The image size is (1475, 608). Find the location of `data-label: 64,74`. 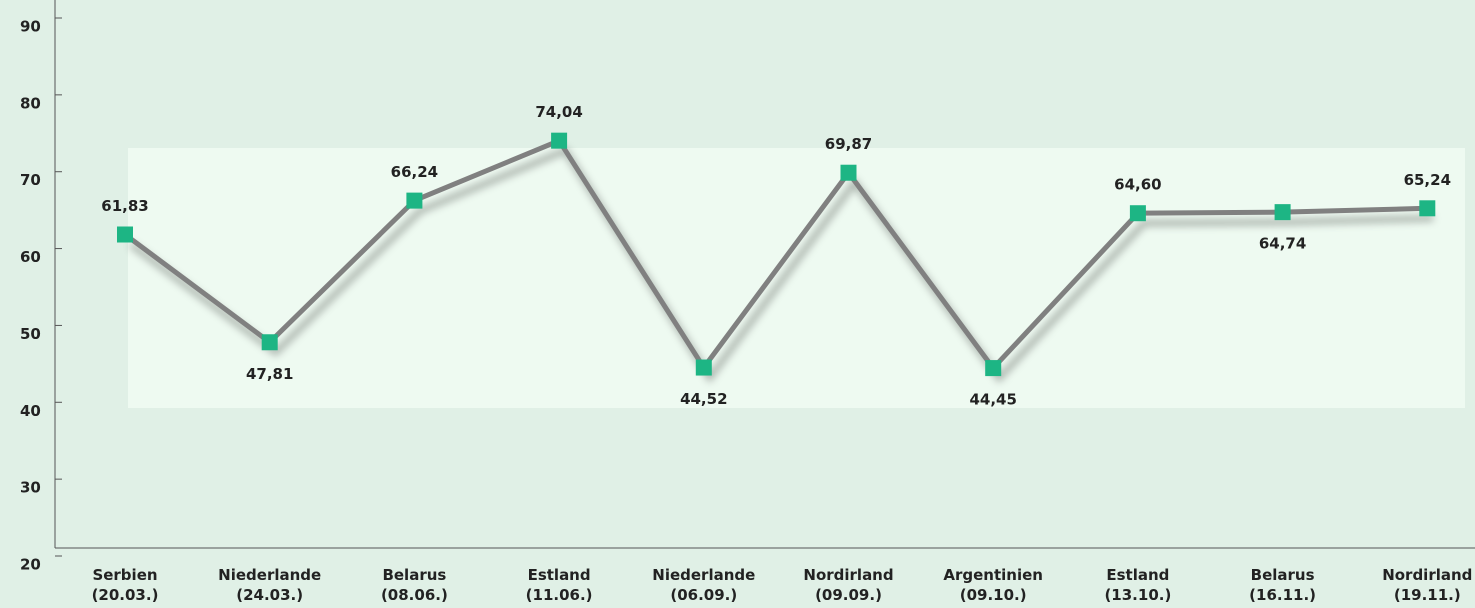

data-label: 64,74 is located at coordinates (1282, 244).